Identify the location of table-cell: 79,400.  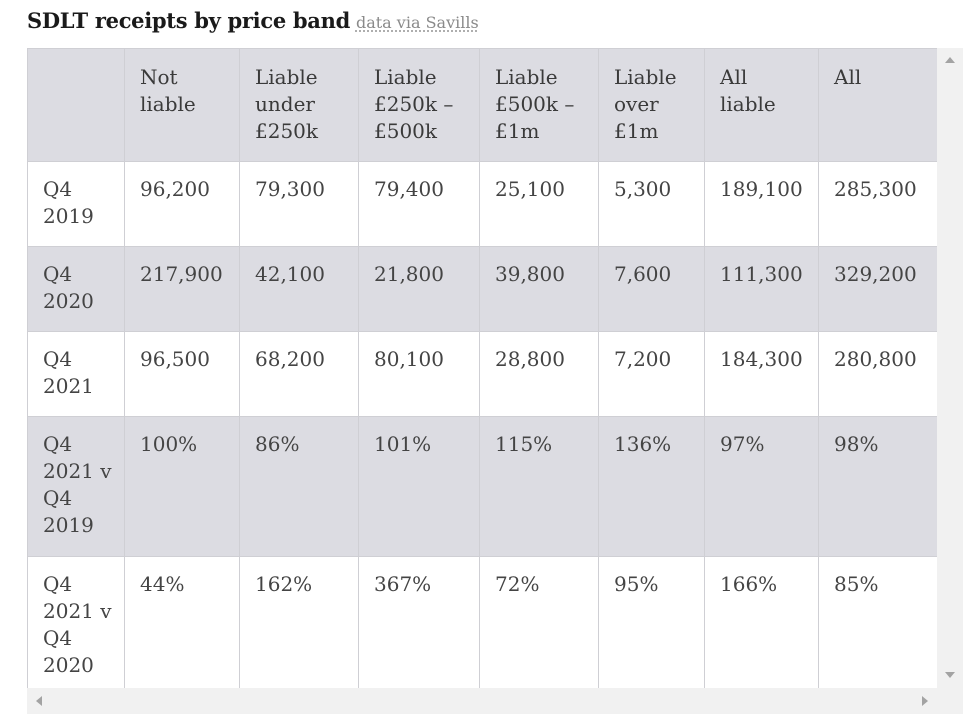
(419, 204).